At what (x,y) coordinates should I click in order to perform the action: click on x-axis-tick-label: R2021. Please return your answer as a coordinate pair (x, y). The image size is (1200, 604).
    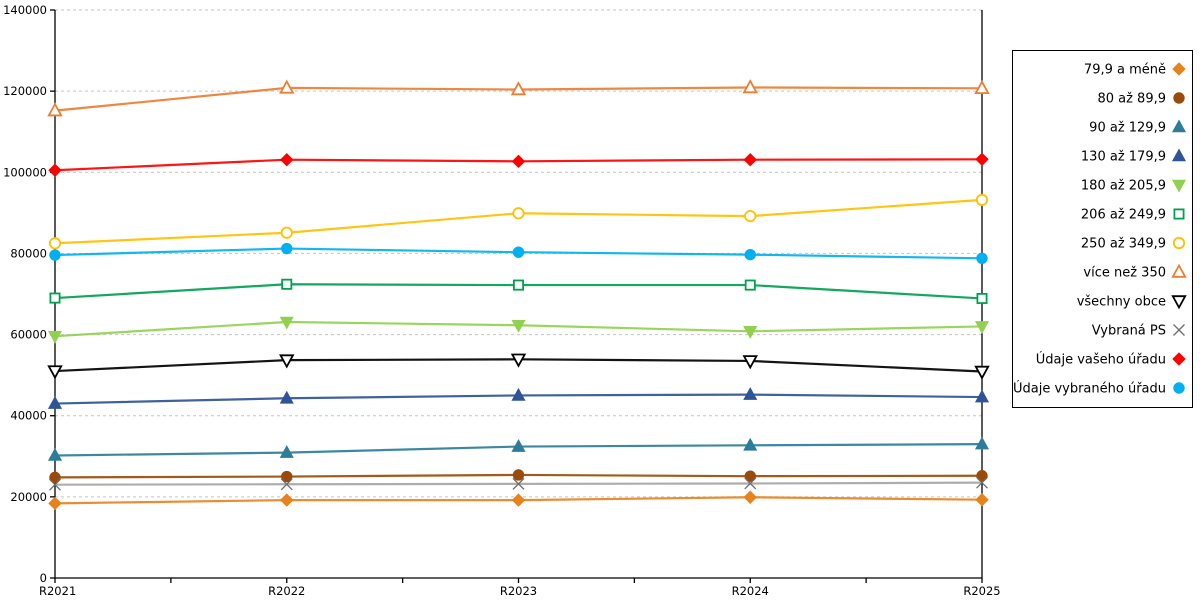
    Looking at the image, I should click on (57, 591).